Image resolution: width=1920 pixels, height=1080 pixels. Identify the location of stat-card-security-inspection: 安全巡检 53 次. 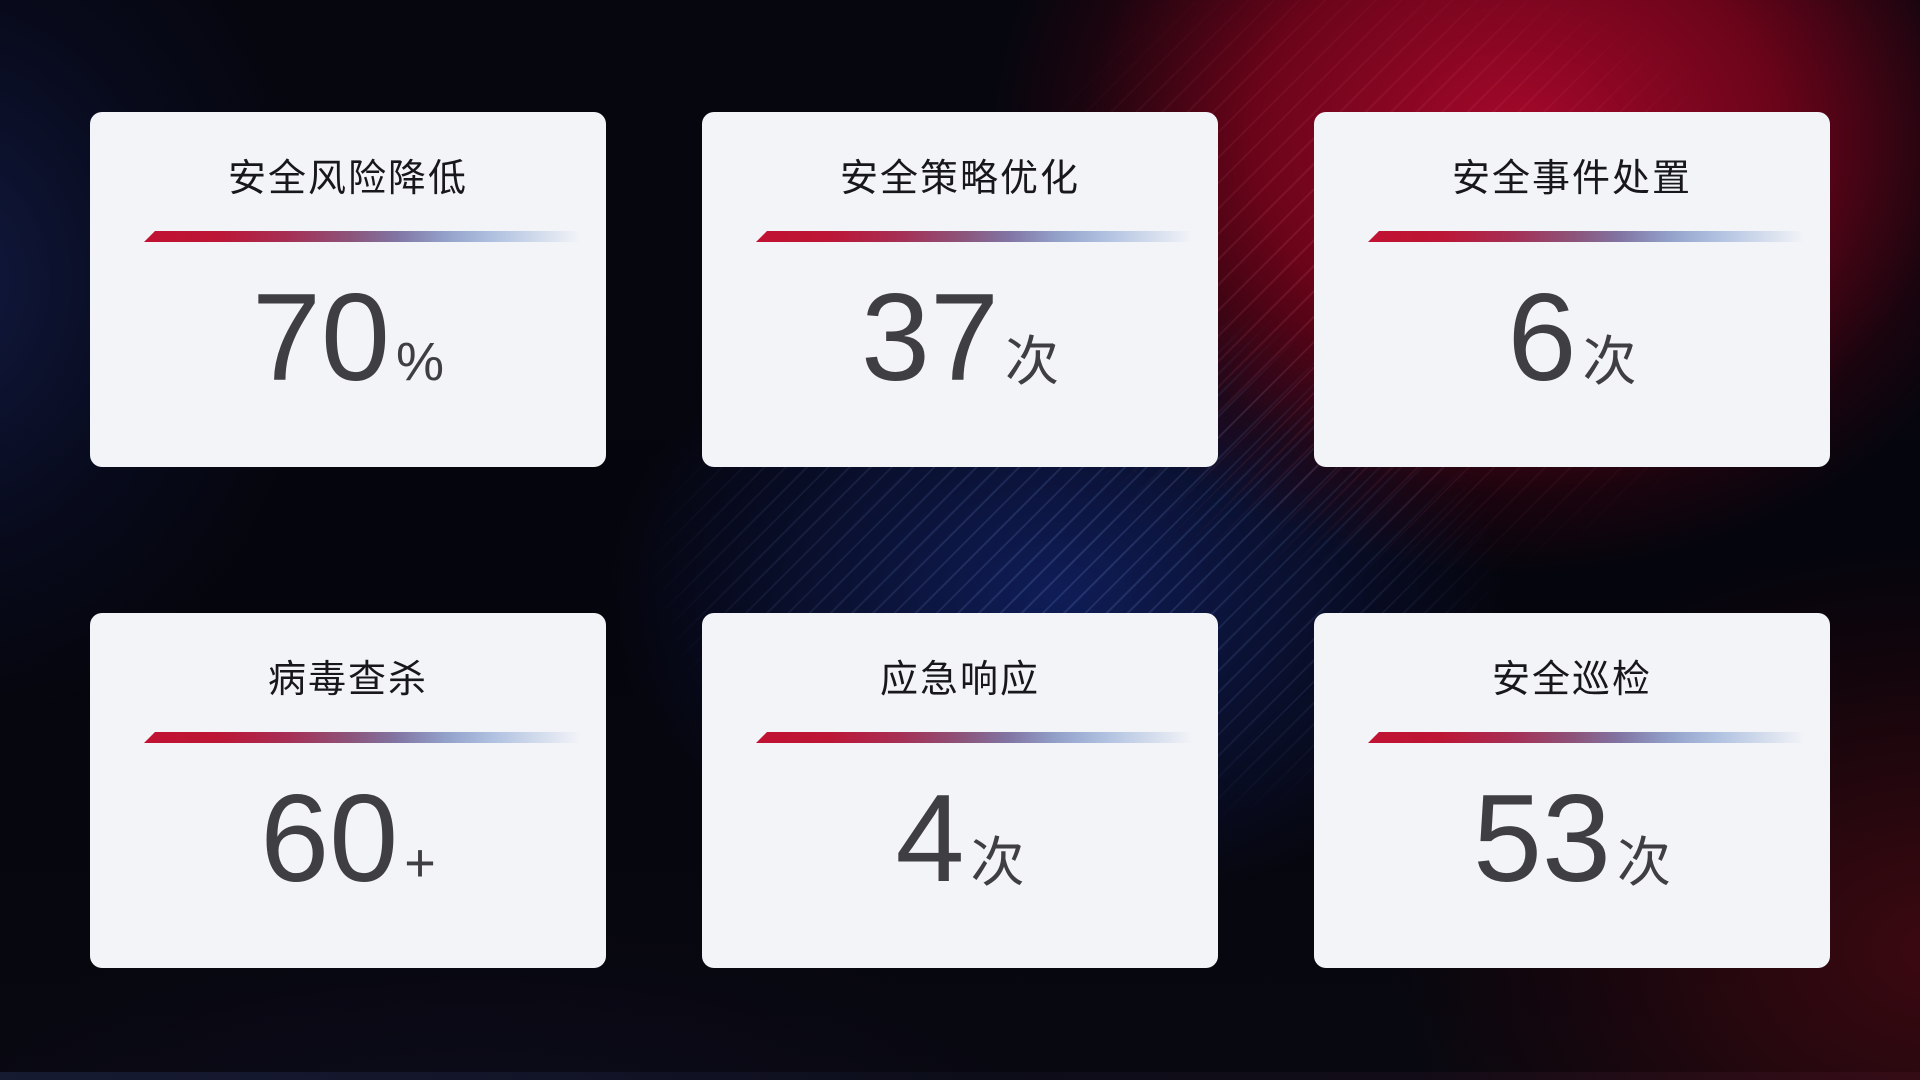
(1572, 790).